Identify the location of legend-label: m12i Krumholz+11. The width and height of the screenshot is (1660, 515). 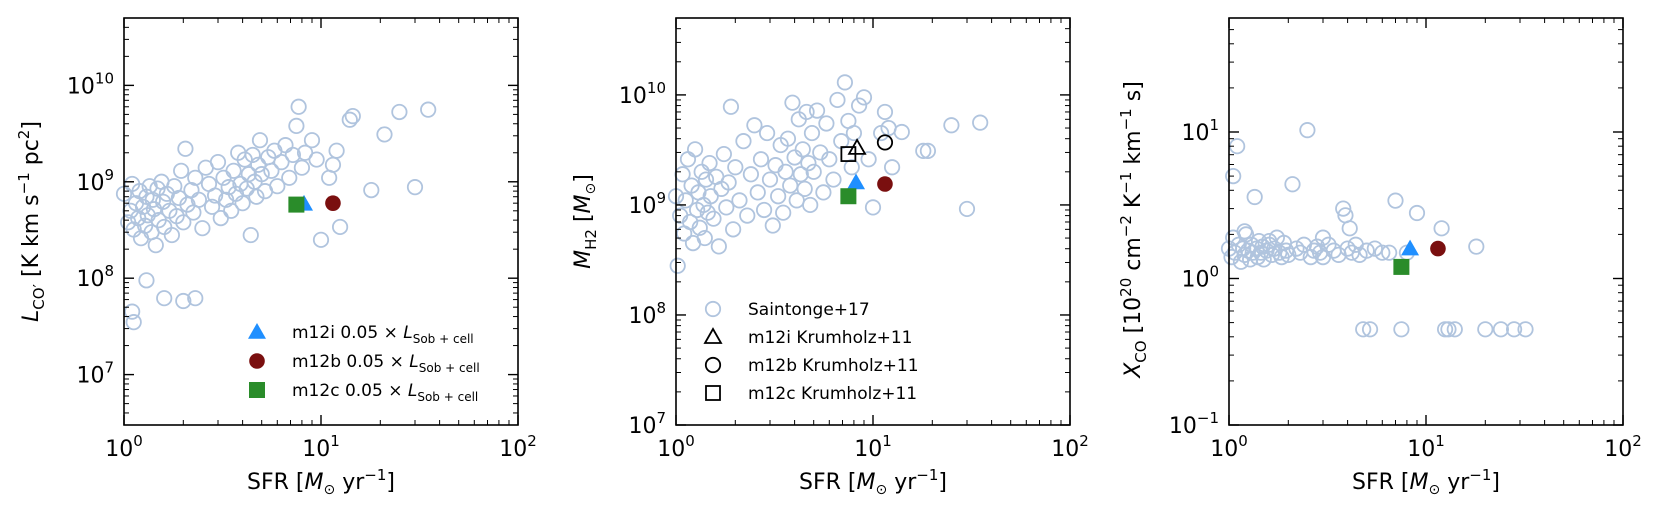
(830, 338).